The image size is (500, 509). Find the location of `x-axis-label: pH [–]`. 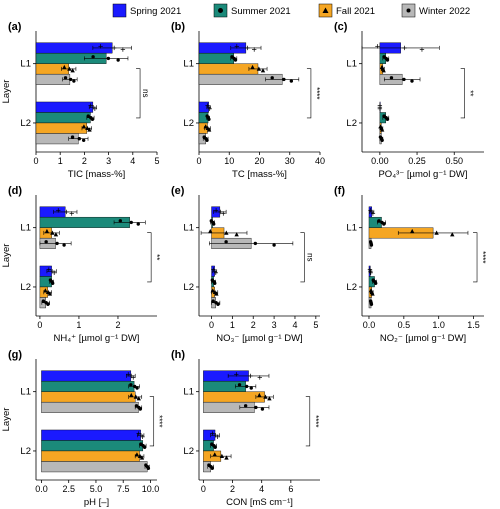

x-axis-label: pH [–] is located at coordinates (96, 502).